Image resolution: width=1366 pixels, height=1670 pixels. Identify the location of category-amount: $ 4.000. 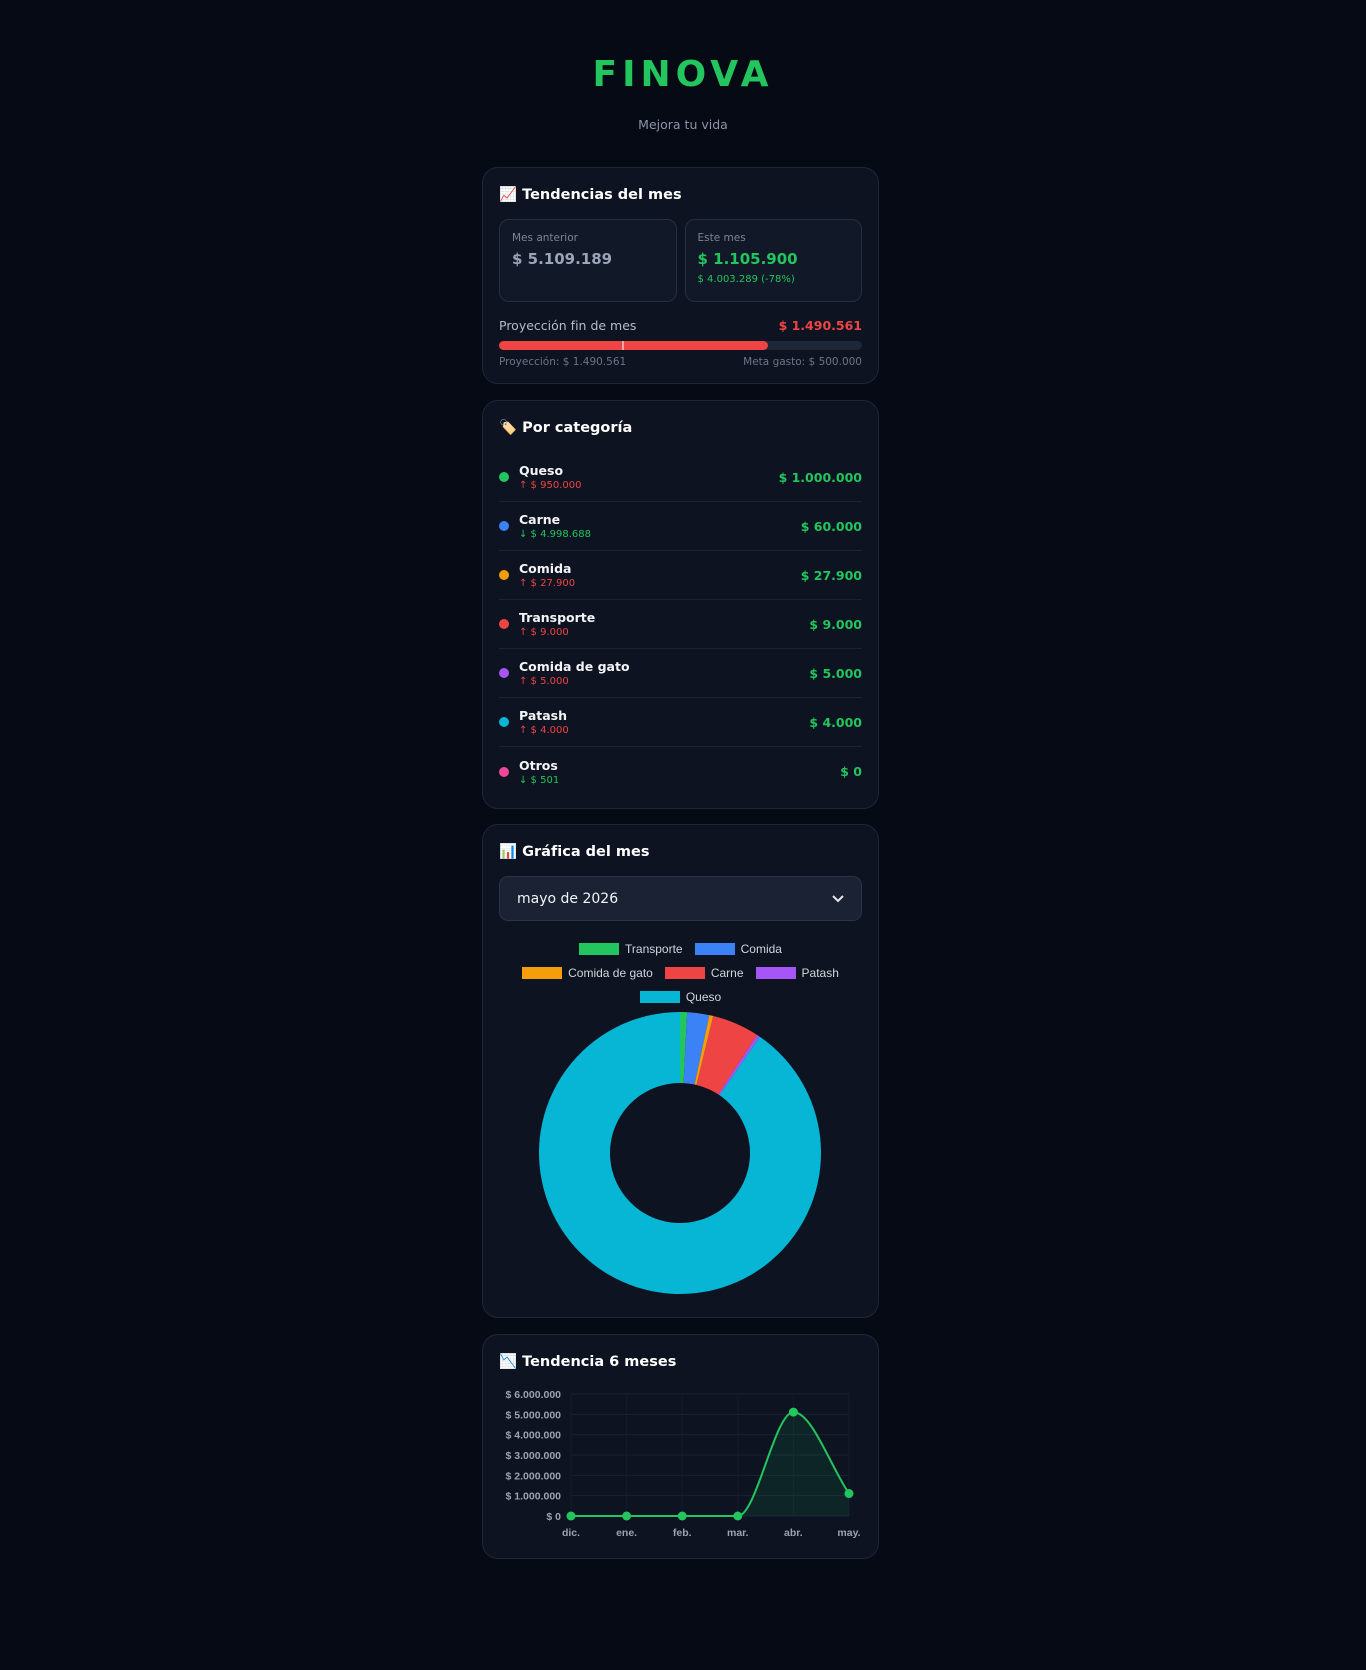
(835, 722).